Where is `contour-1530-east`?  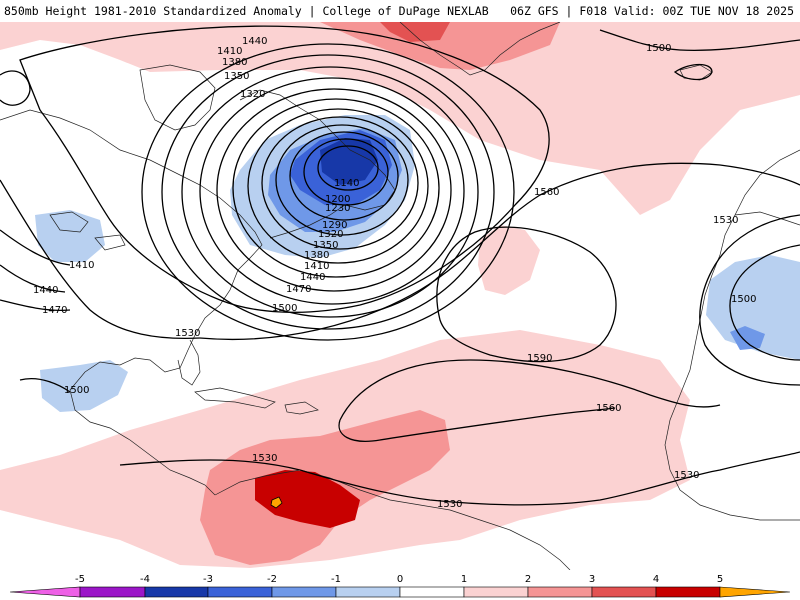
contour-1530-east is located at coordinates (749, 300).